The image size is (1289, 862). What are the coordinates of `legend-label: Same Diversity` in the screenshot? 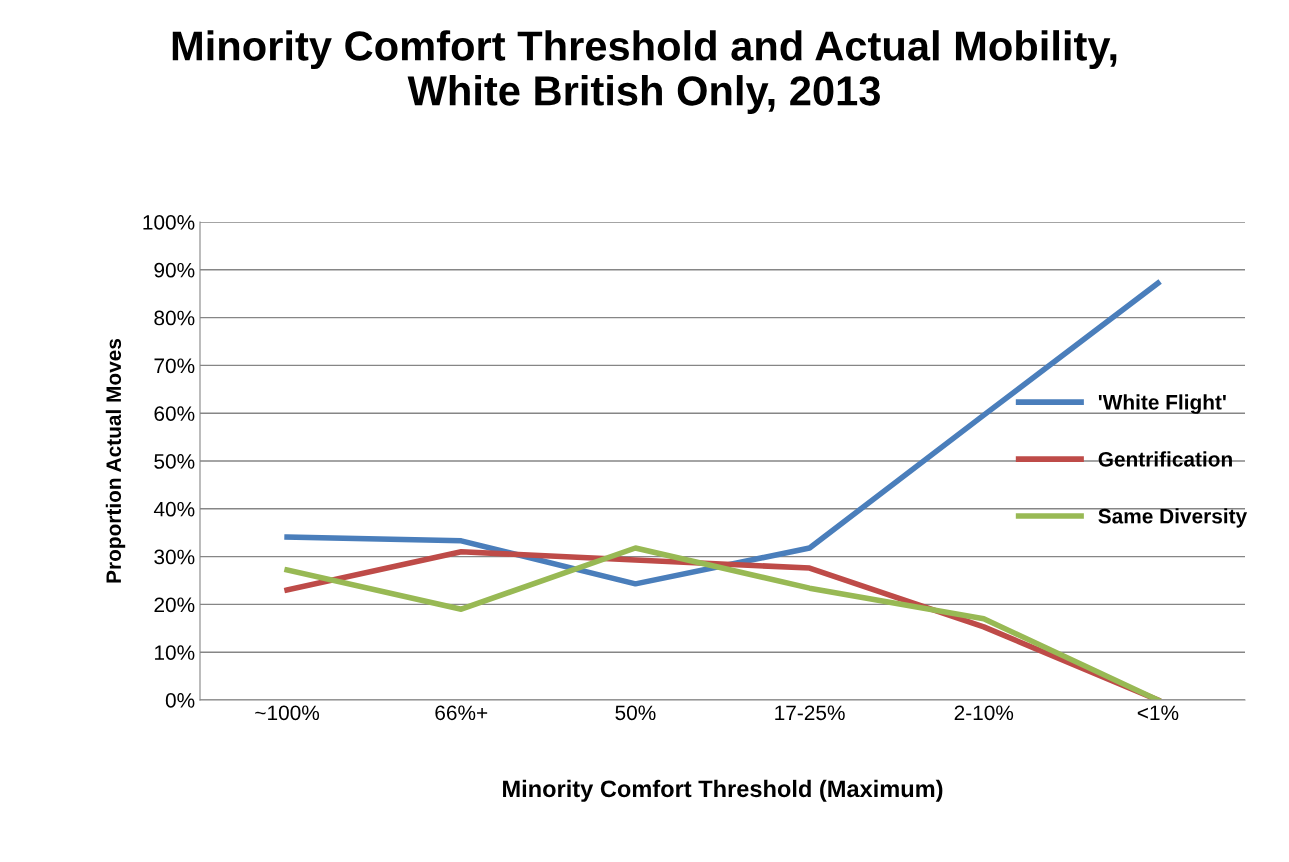 It's located at (1173, 518).